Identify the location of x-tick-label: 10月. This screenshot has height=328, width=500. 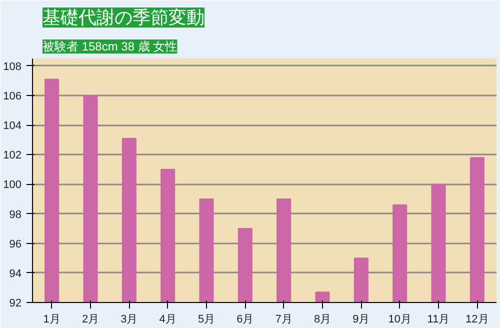
(400, 320).